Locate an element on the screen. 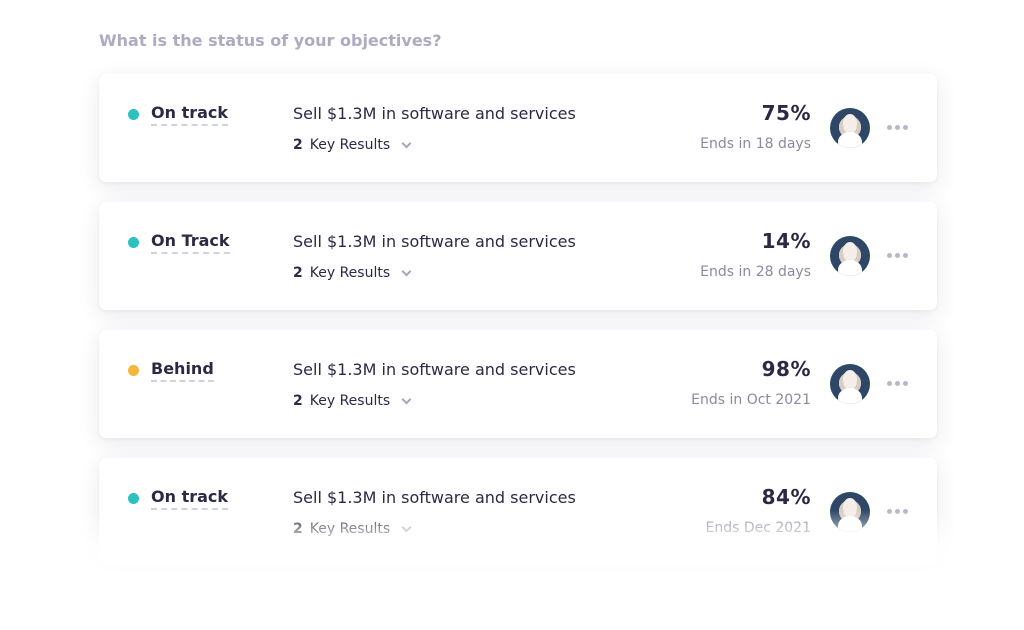  status-indicator: Behind is located at coordinates (171, 370).